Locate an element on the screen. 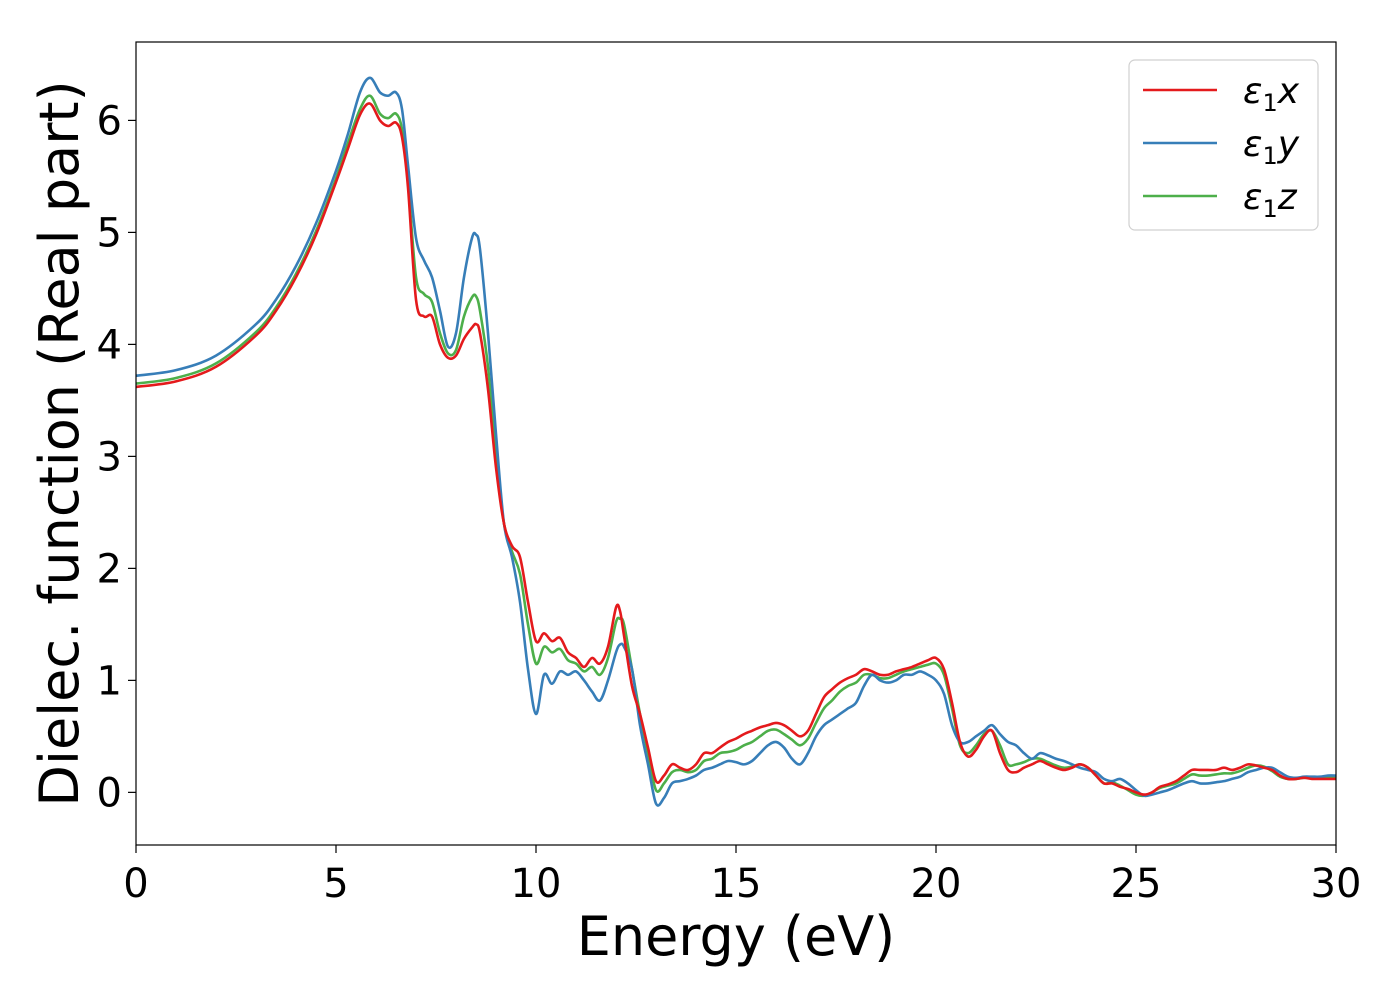 The height and width of the screenshot is (1000, 1400). y-axis-title: Dielec. function (Real part) is located at coordinates (59, 443).